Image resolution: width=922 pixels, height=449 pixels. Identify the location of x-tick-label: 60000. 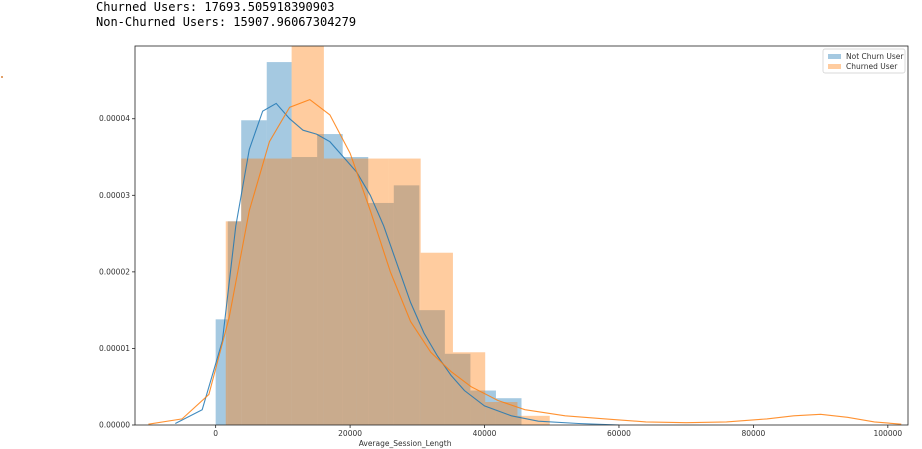
(619, 433).